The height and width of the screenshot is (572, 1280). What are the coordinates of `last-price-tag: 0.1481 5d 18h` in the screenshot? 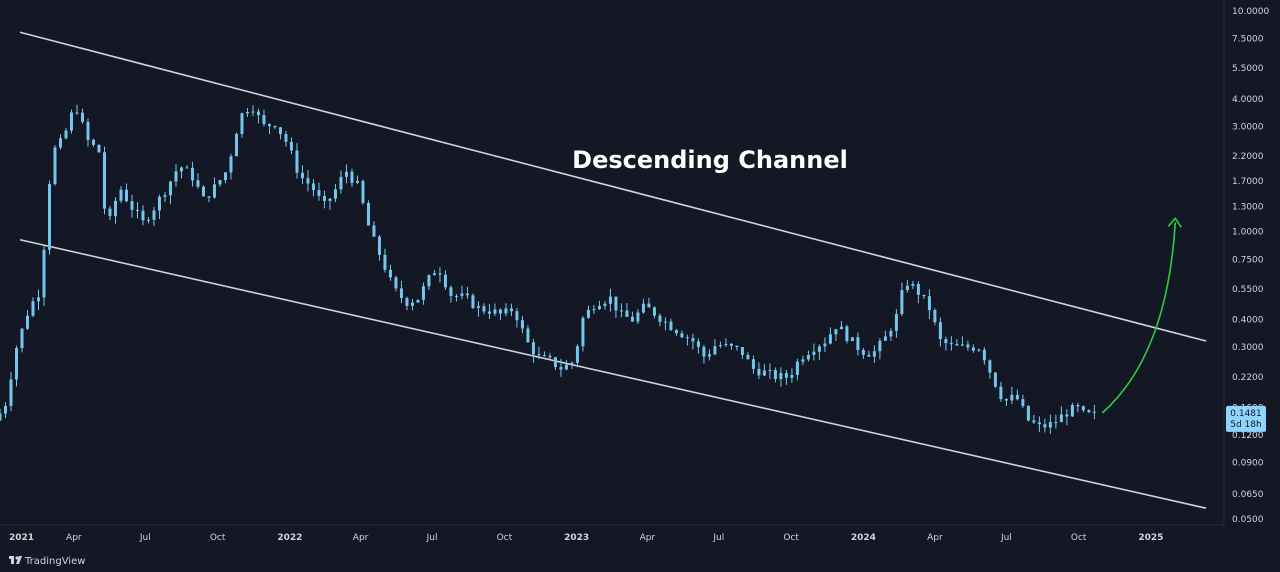 It's located at (1246, 418).